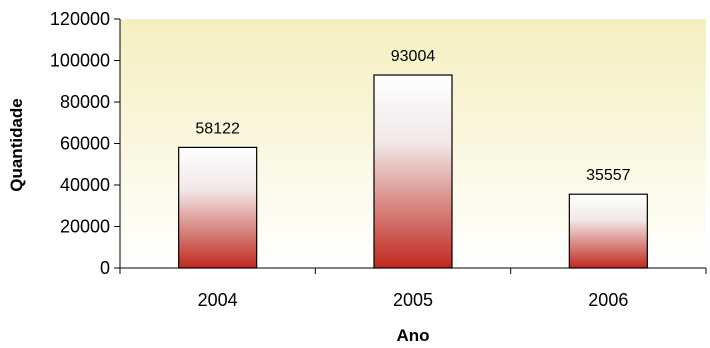  Describe the element at coordinates (80, 19) in the screenshot. I see `y-tick-label: 120000` at that location.